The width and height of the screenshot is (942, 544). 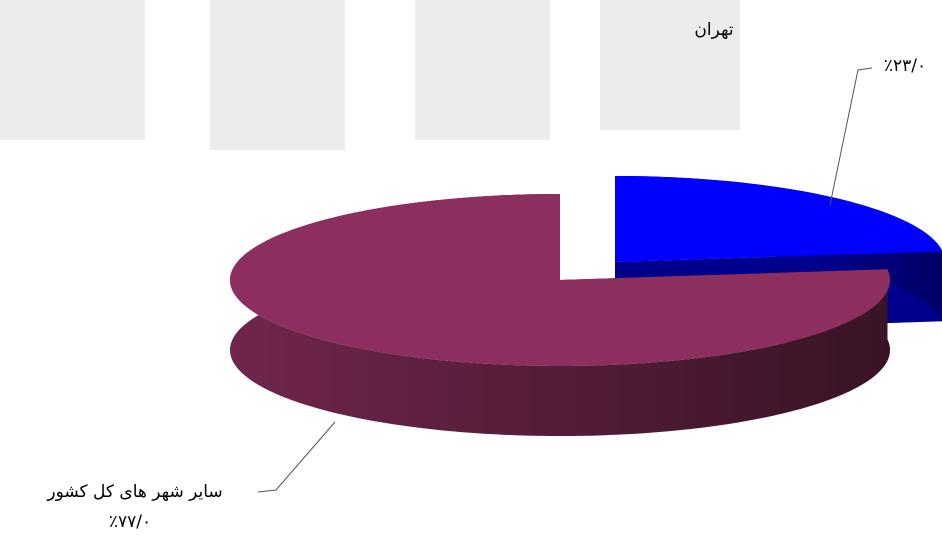 I want to click on slice, so click(x=778, y=219).